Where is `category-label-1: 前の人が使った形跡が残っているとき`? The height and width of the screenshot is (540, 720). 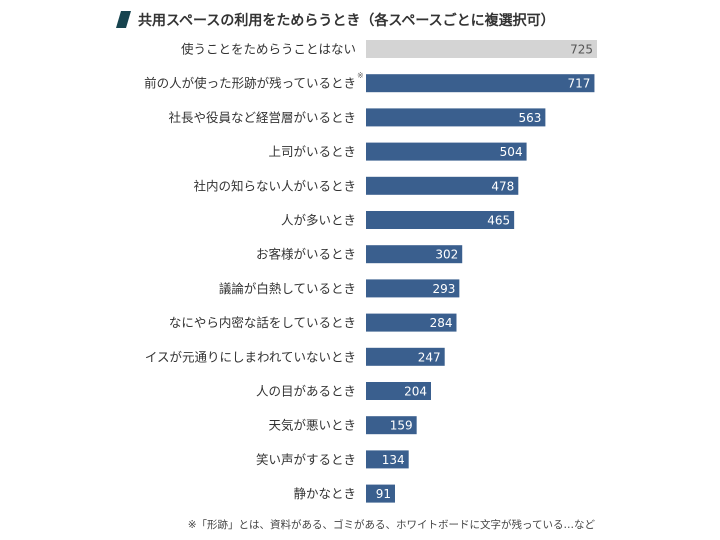 category-label-1: 前の人が使った形跡が残っているとき is located at coordinates (250, 83).